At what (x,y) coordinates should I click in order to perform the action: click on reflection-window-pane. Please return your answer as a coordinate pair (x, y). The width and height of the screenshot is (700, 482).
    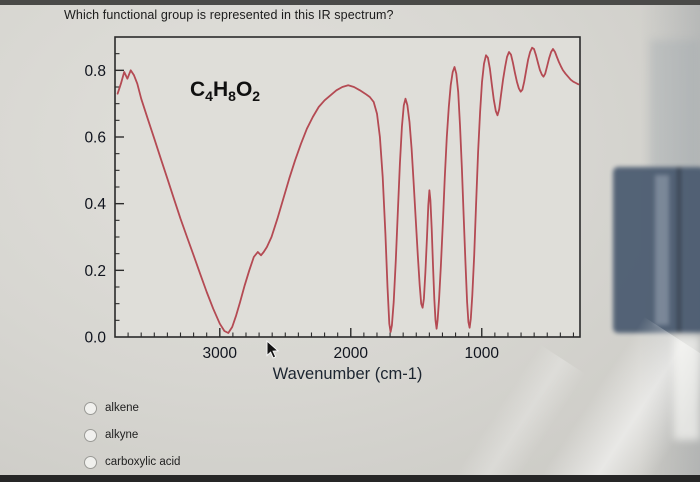
    Looking at the image, I should click on (662, 250).